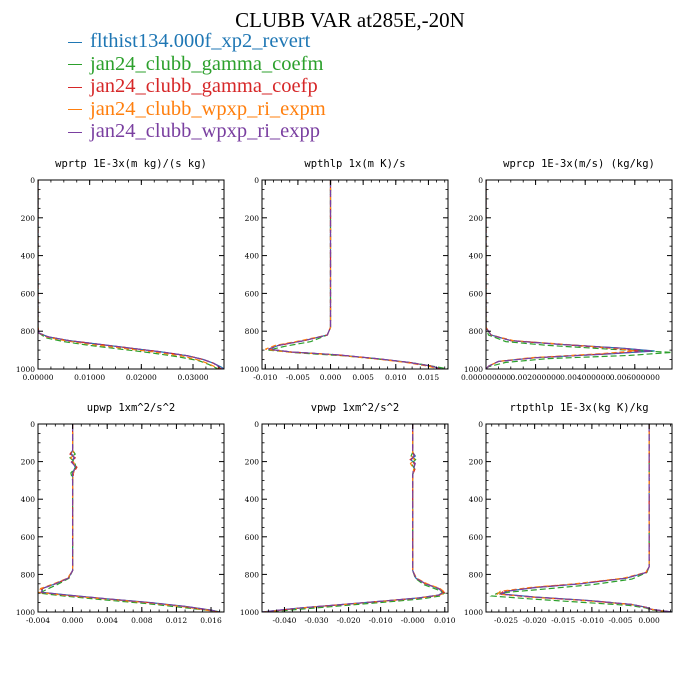  I want to click on x-tick-label: 0.00000, so click(37, 377).